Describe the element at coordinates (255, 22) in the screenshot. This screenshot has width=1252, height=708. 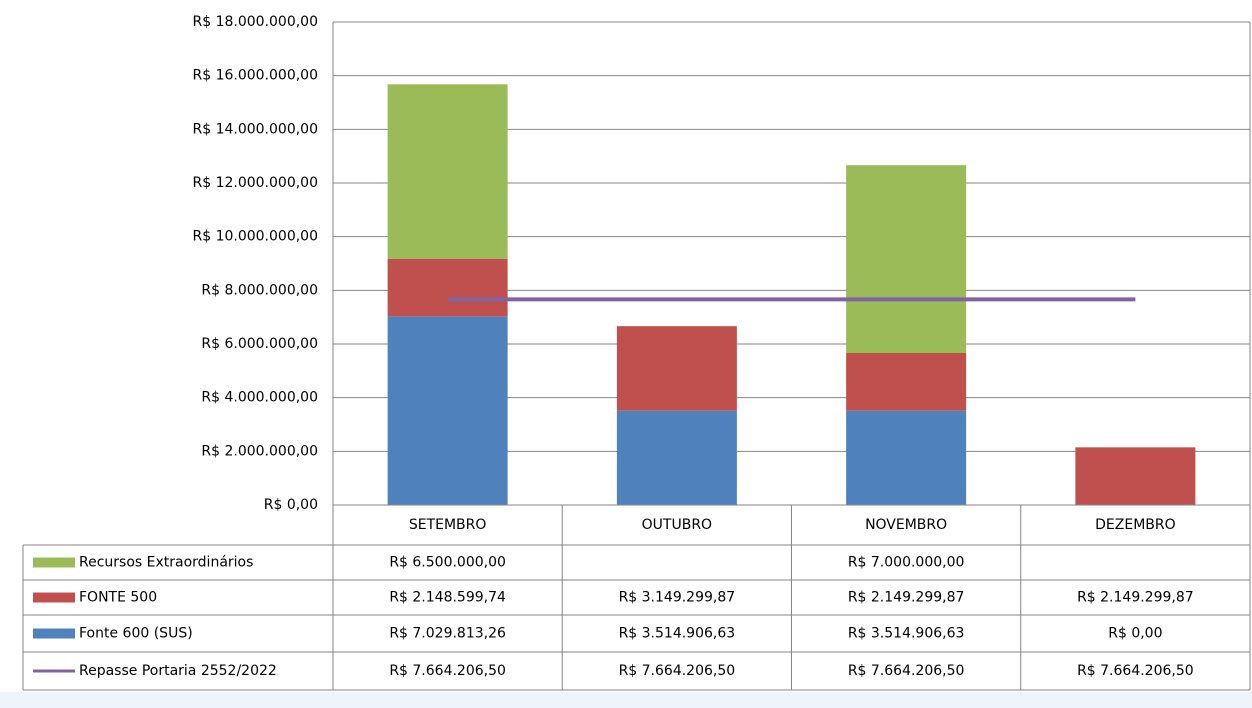
I see `y-tick-label: R$ 18.000.000,00` at that location.